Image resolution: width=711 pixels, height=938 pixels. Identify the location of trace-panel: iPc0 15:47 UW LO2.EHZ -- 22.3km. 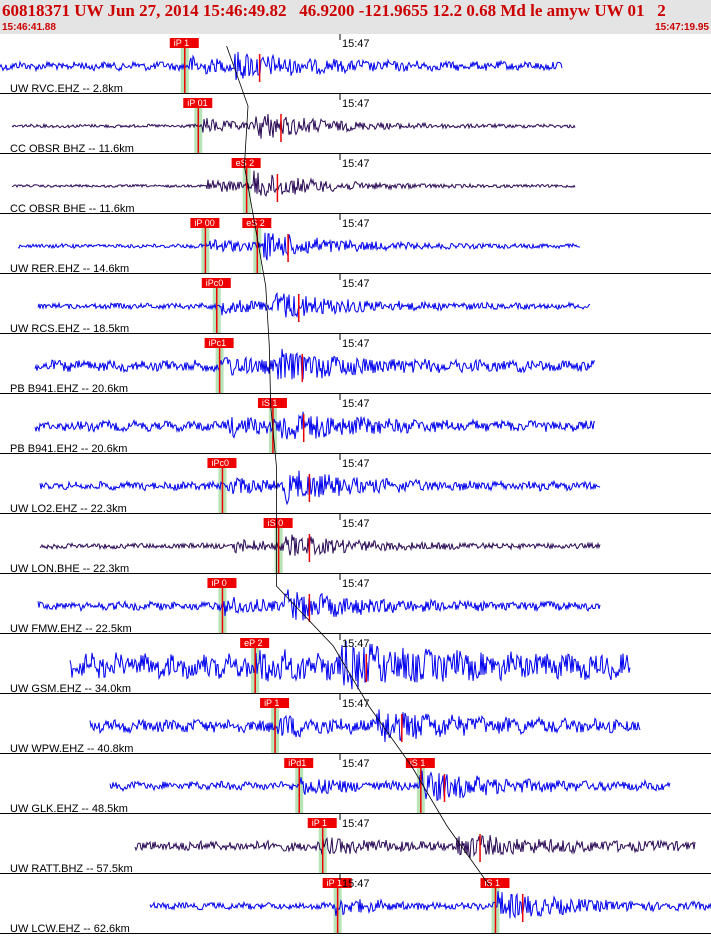
(355, 484).